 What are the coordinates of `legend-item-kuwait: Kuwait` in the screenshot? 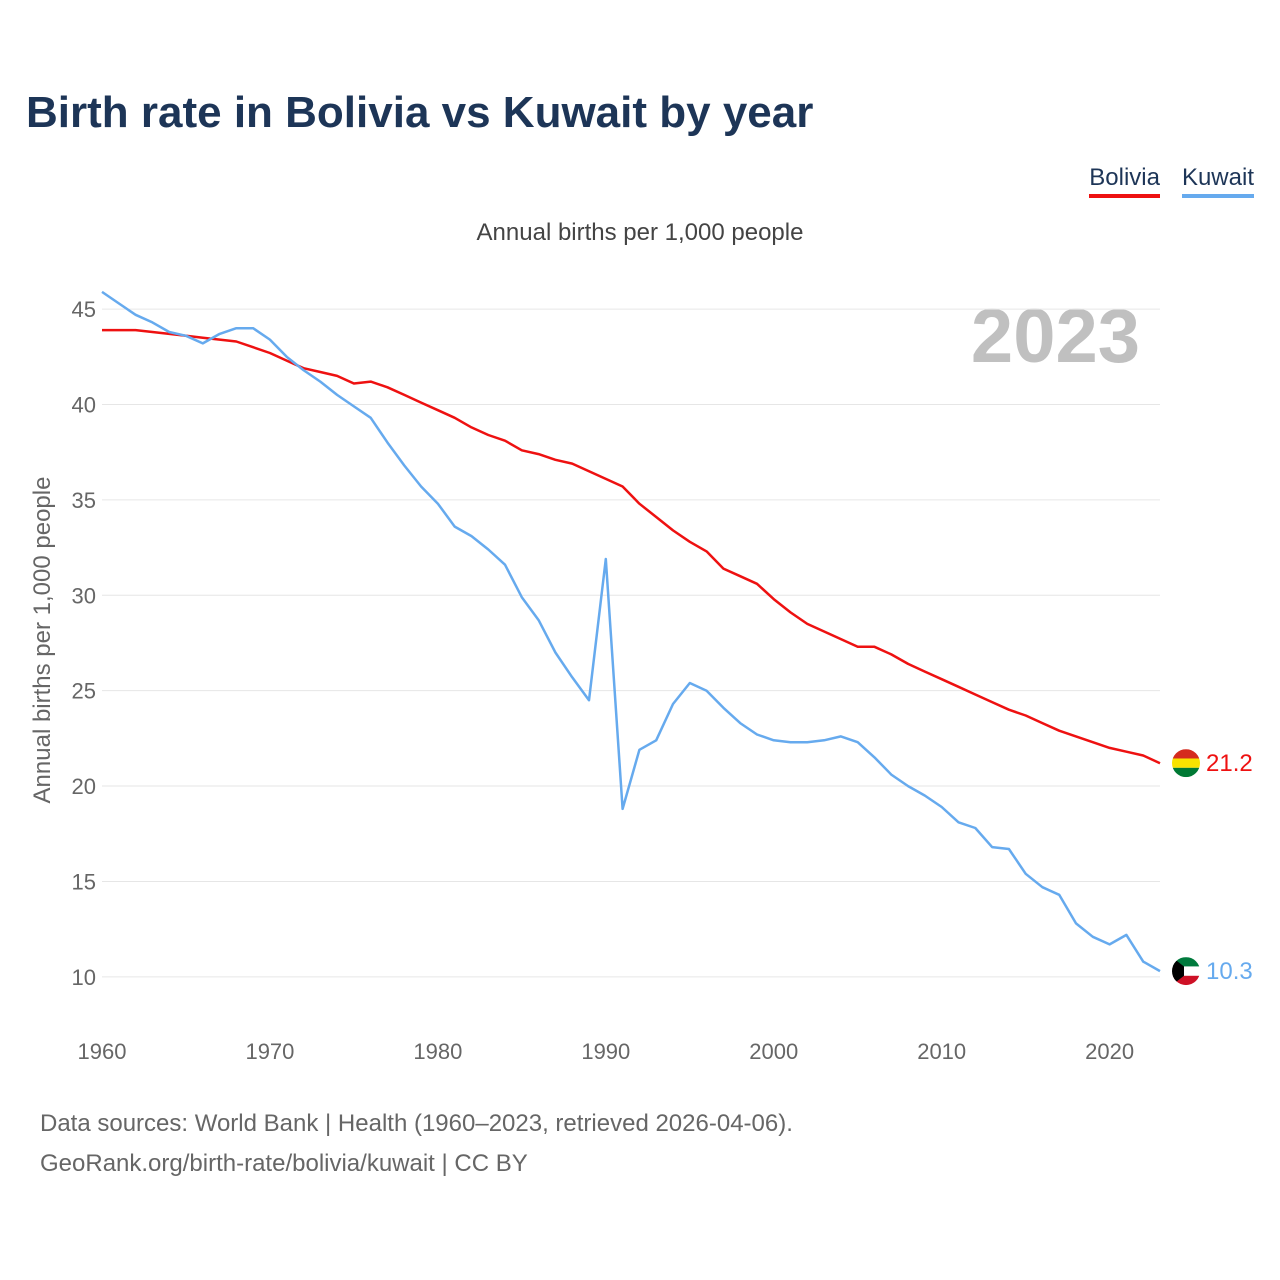 It's located at (1217, 181).